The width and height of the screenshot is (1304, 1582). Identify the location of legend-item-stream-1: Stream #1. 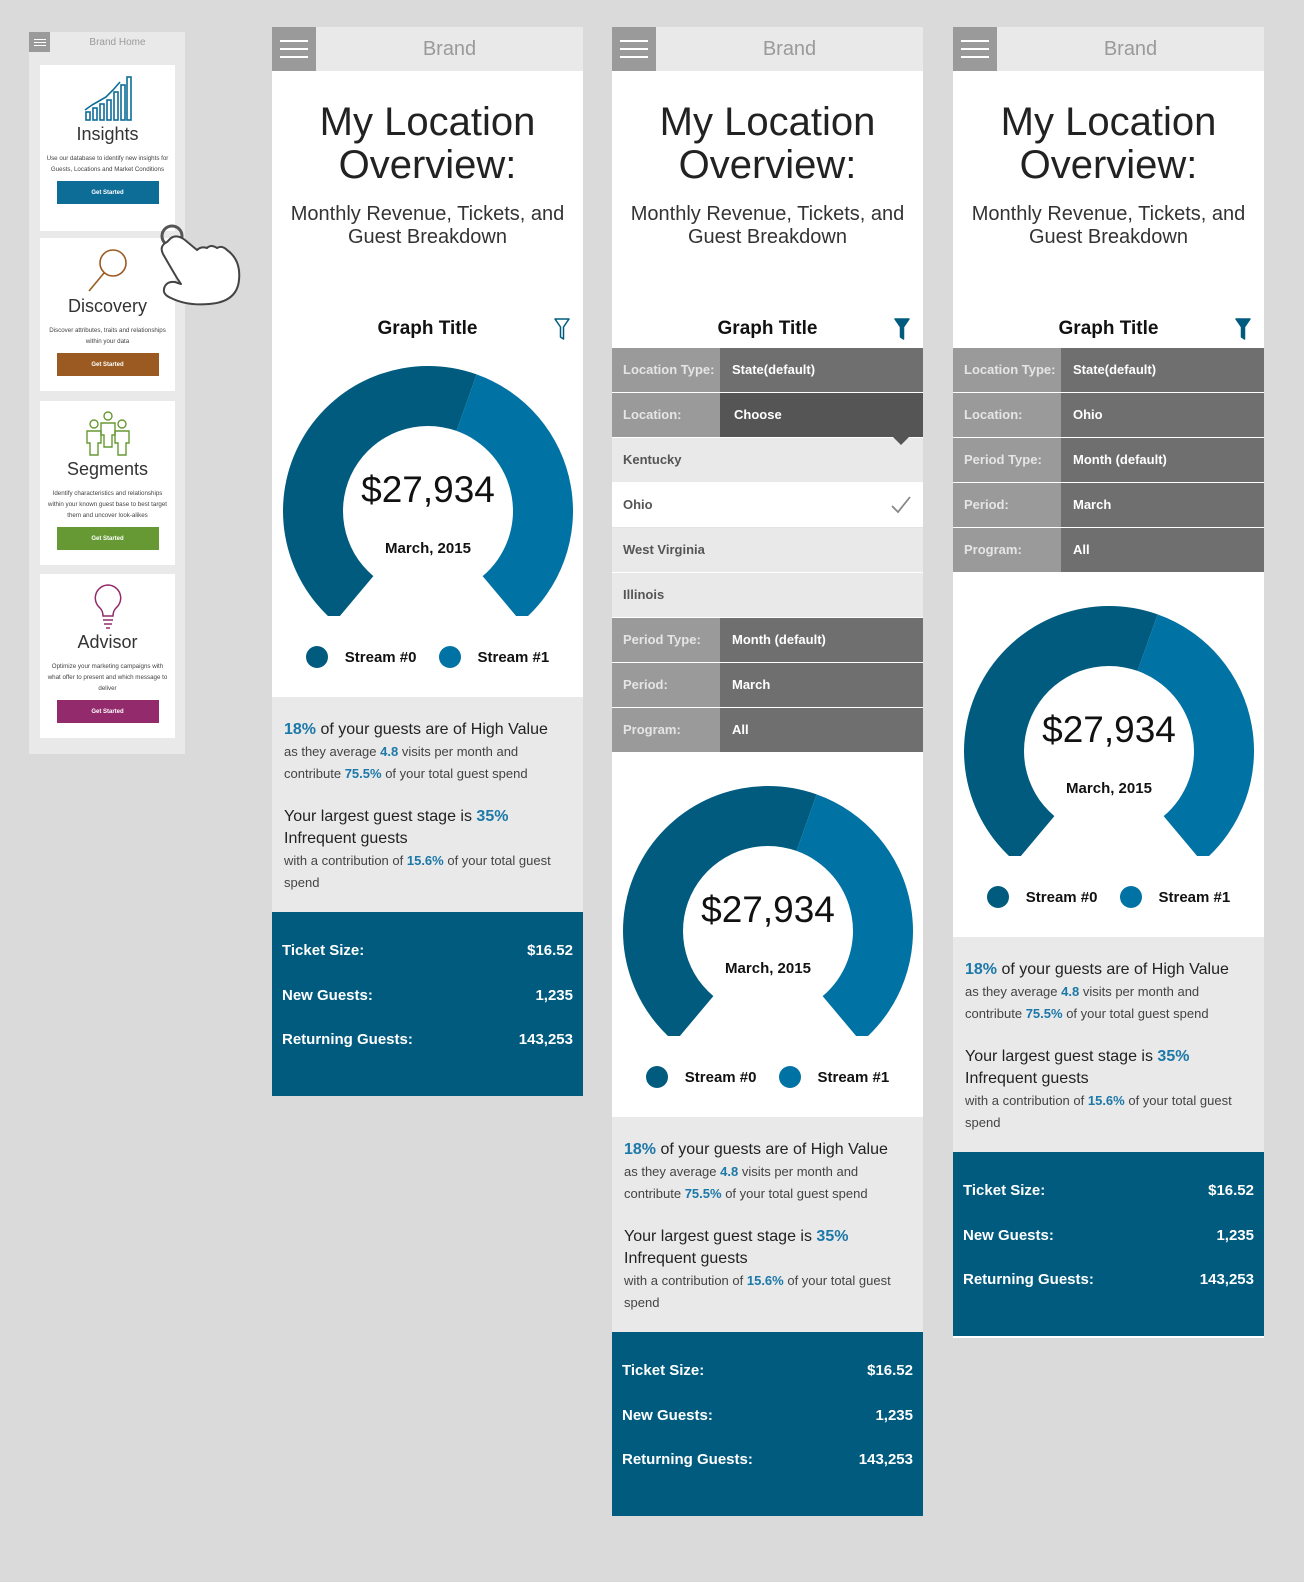
(833, 1077).